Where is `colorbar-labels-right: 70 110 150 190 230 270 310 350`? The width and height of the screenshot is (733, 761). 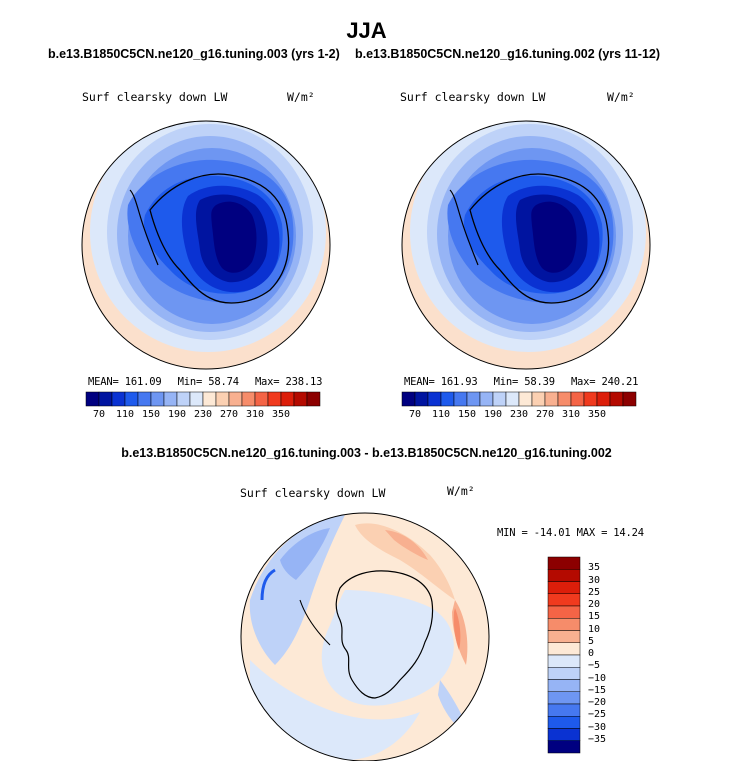
colorbar-labels-right: 70 110 150 190 230 270 310 350 is located at coordinates (519, 416).